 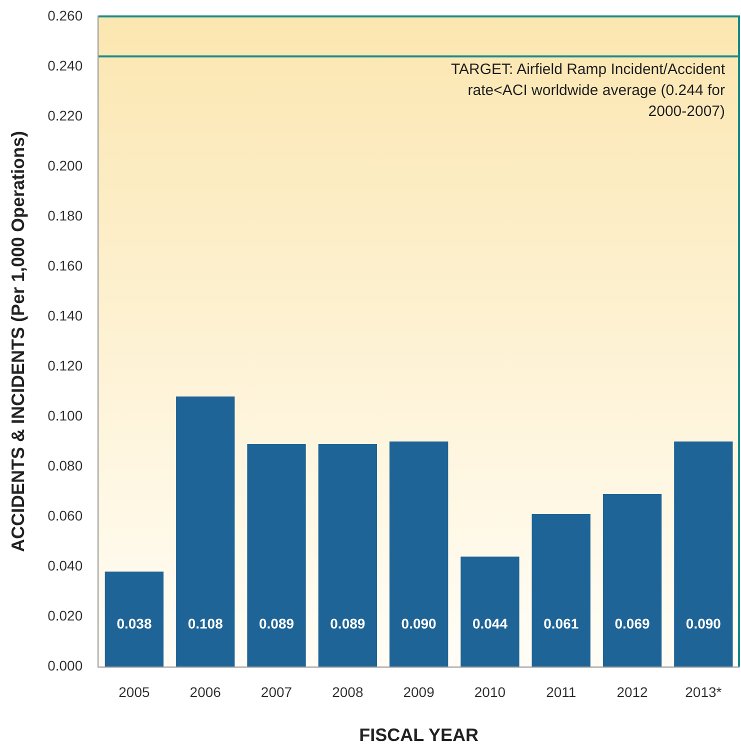 What do you see at coordinates (134, 623) in the screenshot?
I see `data-label: 0.038` at bounding box center [134, 623].